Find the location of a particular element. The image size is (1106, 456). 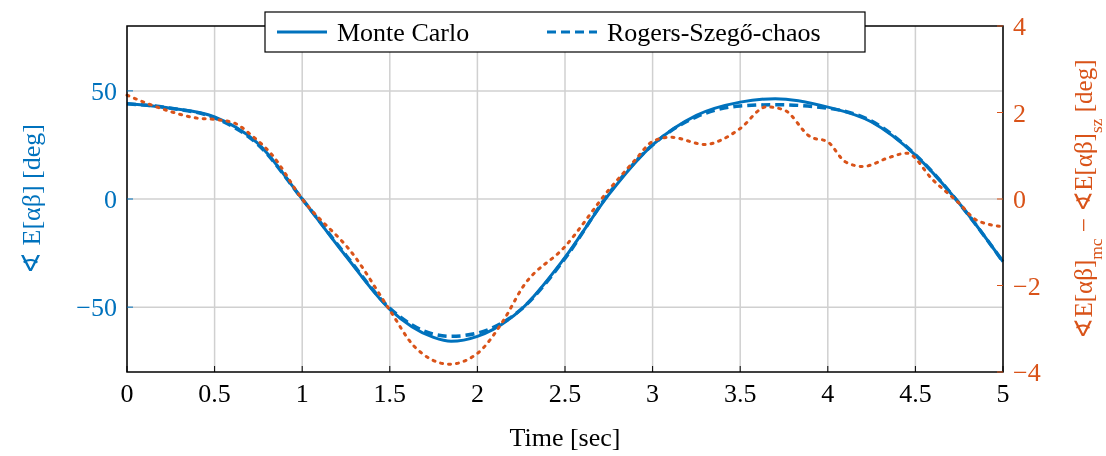

y-tick-label: 50 is located at coordinates (104, 91).